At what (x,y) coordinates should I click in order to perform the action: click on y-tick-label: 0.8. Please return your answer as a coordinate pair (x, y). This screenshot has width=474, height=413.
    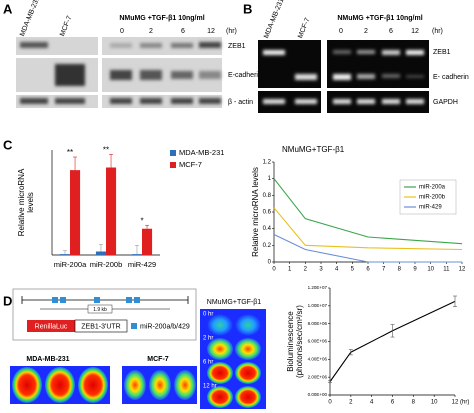
    Looking at the image, I should click on (267, 196).